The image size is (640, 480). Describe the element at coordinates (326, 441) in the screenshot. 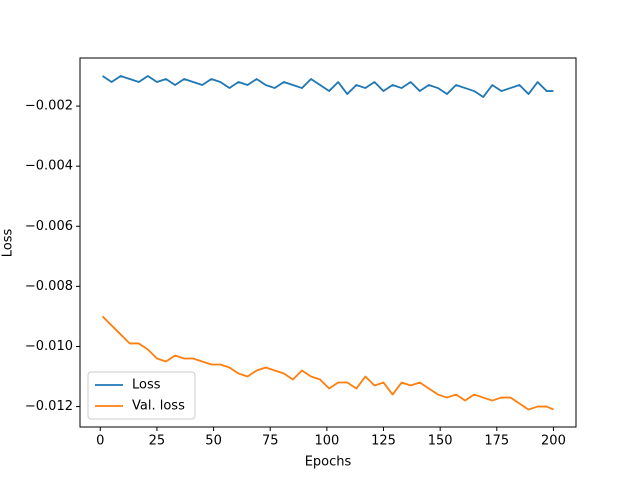

I see `x-tick-label: 100` at that location.